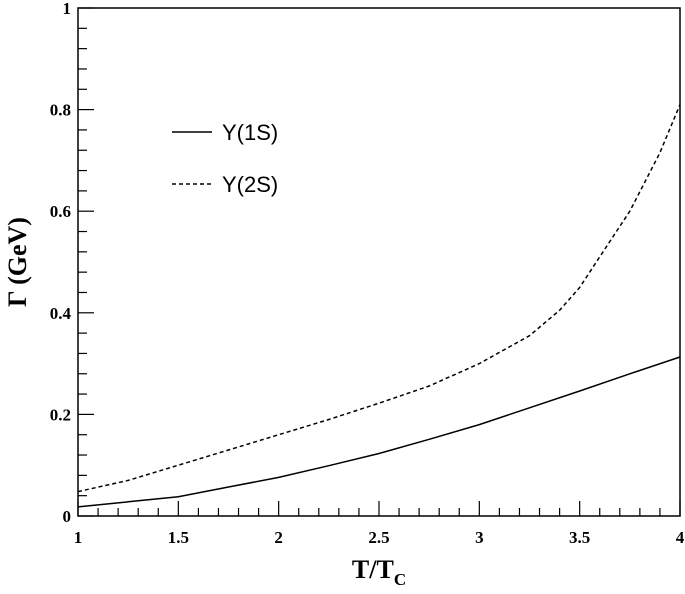 Image resolution: width=685 pixels, height=594 pixels. I want to click on y-tick-label: 0.2, so click(60, 414).